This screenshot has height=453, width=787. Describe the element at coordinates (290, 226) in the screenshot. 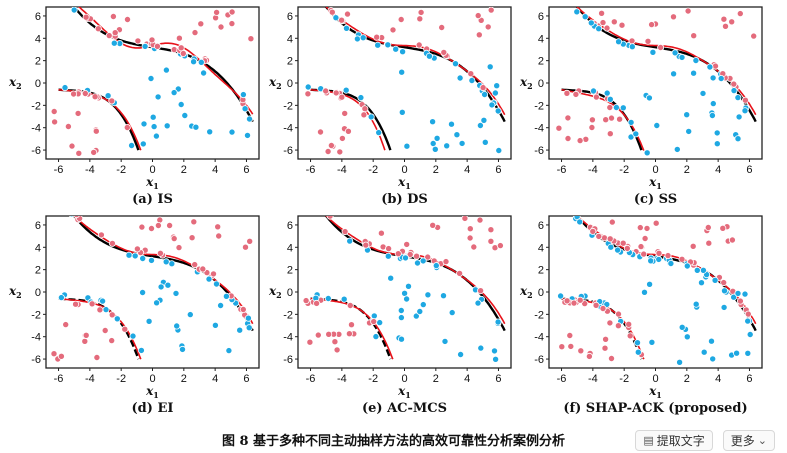

I see `y-tick-label: 6` at that location.